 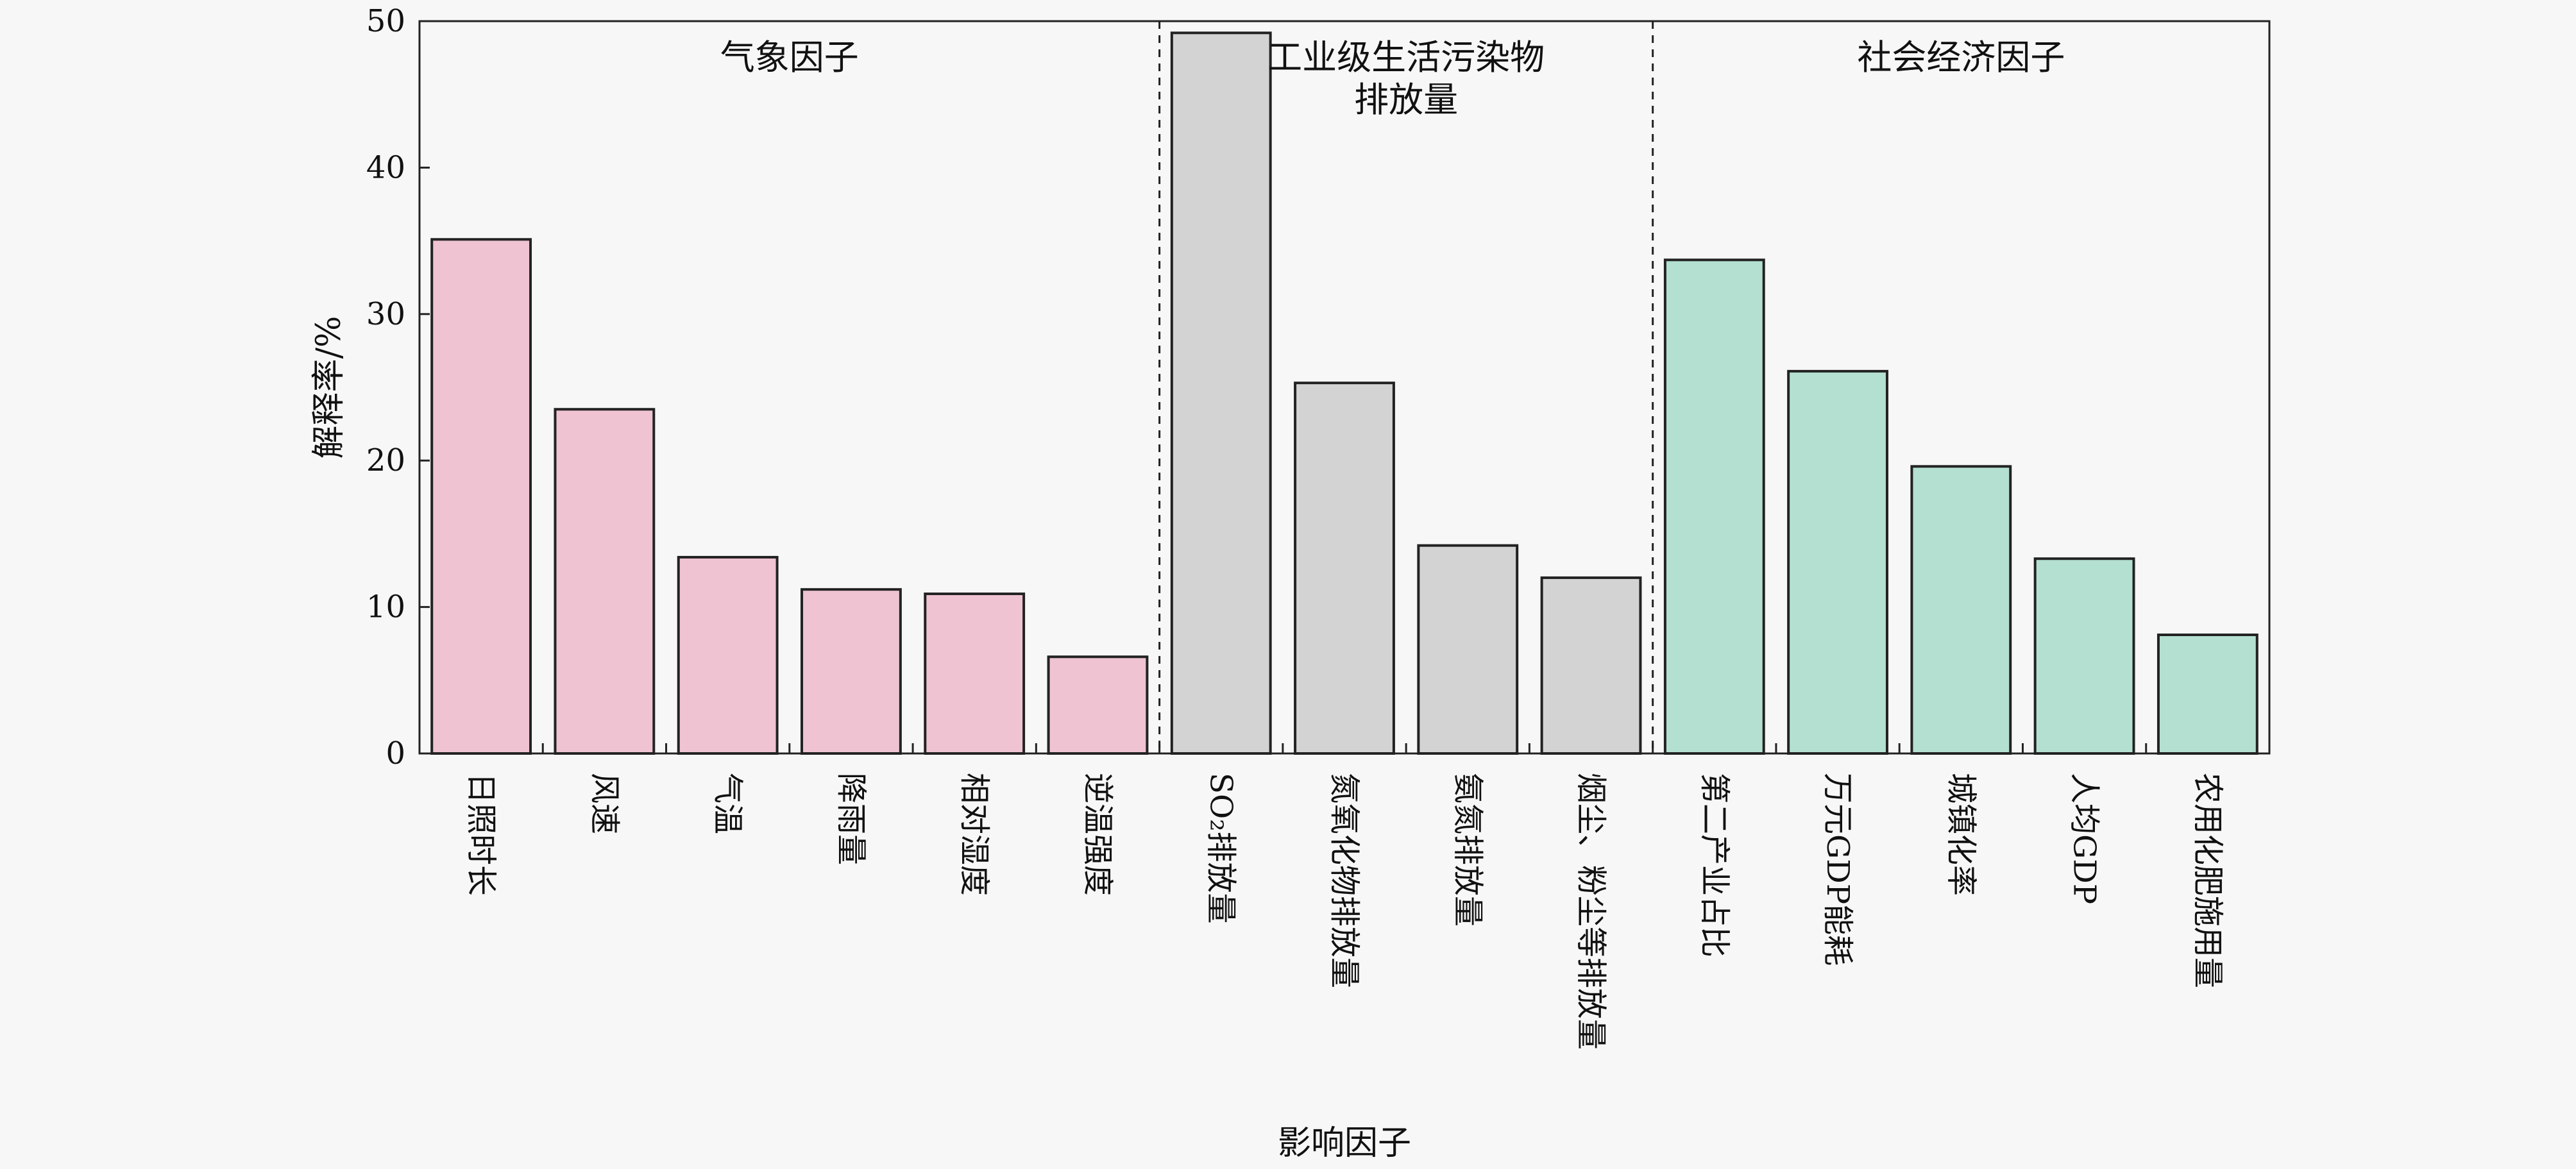 I want to click on x-tick-label: 相对湿度, so click(x=974, y=834).